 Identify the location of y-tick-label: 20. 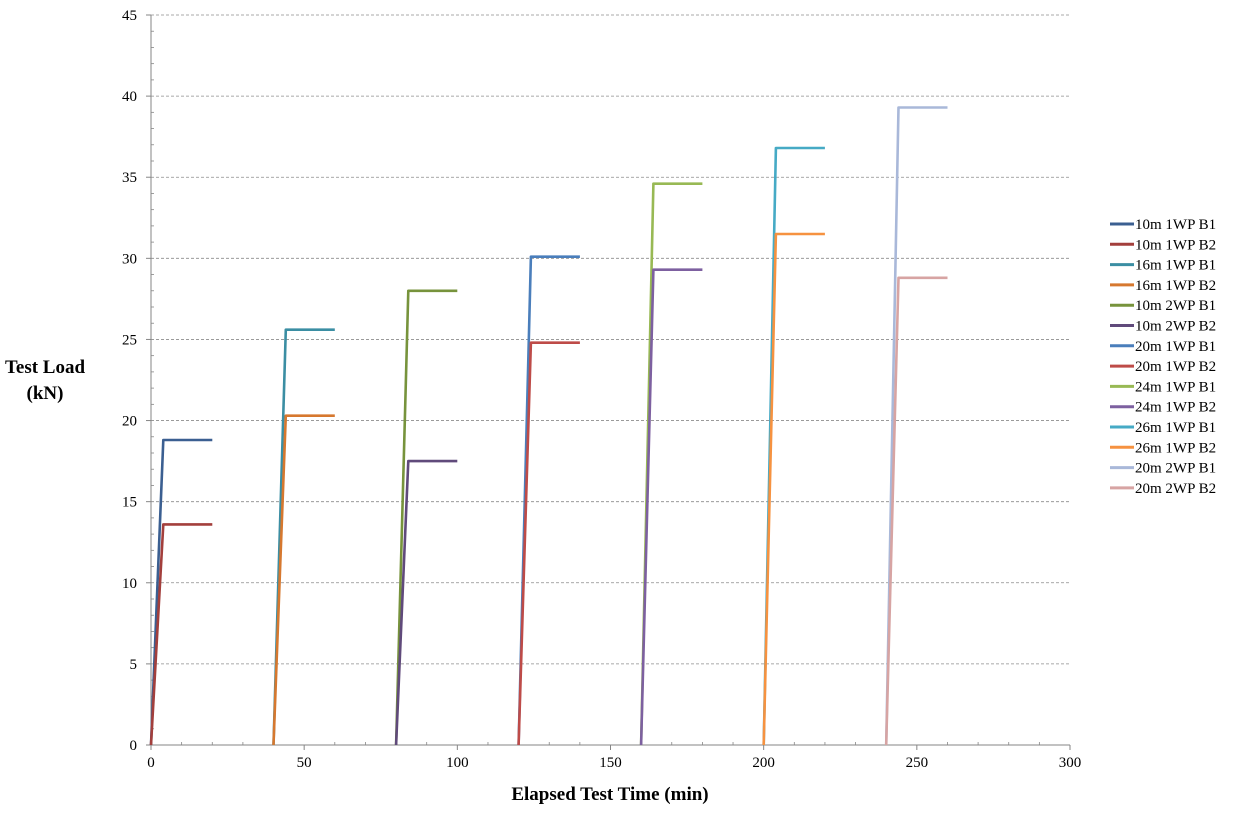
(129, 422).